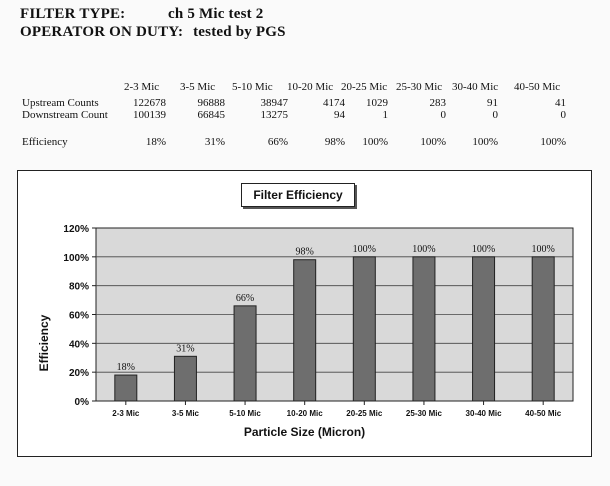 This screenshot has width=610, height=486. What do you see at coordinates (149, 115) in the screenshot?
I see `table-cell: 100139` at bounding box center [149, 115].